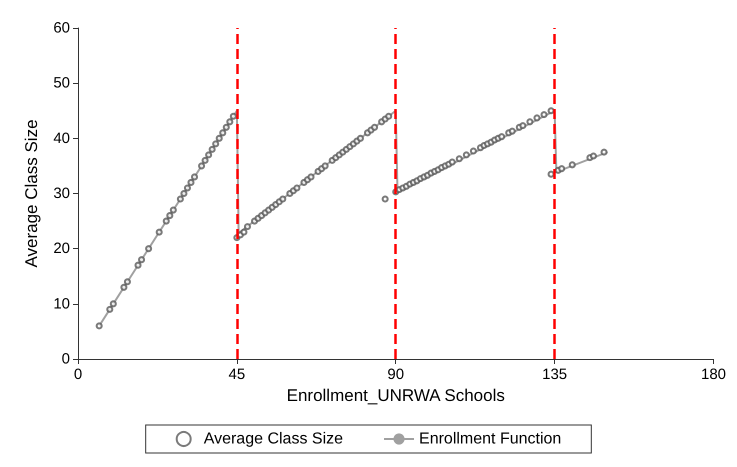 The width and height of the screenshot is (737, 467). What do you see at coordinates (61, 138) in the screenshot?
I see `y-tick-label: 40` at bounding box center [61, 138].